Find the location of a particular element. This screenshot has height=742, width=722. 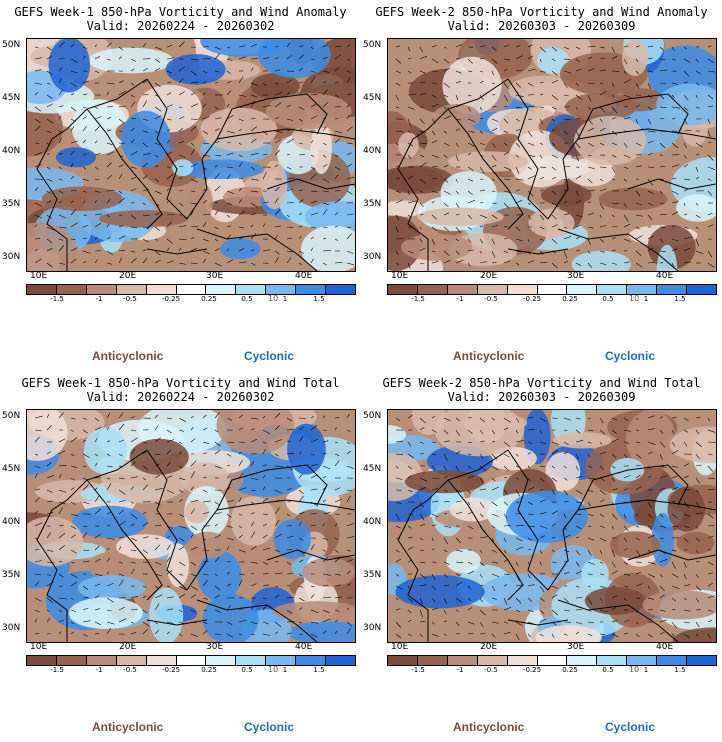

colorbar-tick: 1.5 is located at coordinates (319, 670).